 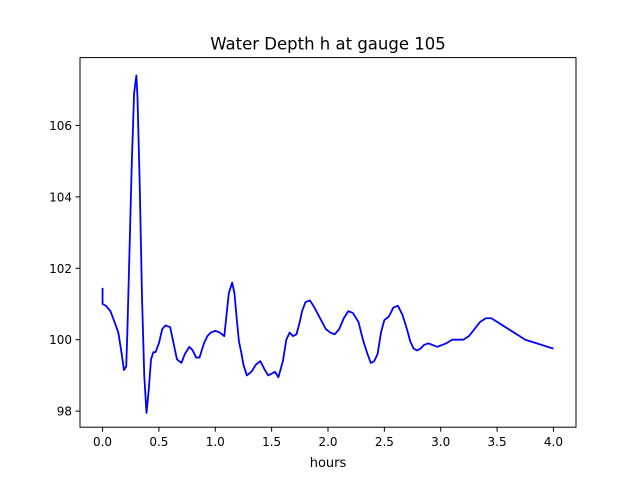 I want to click on x-tick-label: 3.0, so click(x=440, y=442).